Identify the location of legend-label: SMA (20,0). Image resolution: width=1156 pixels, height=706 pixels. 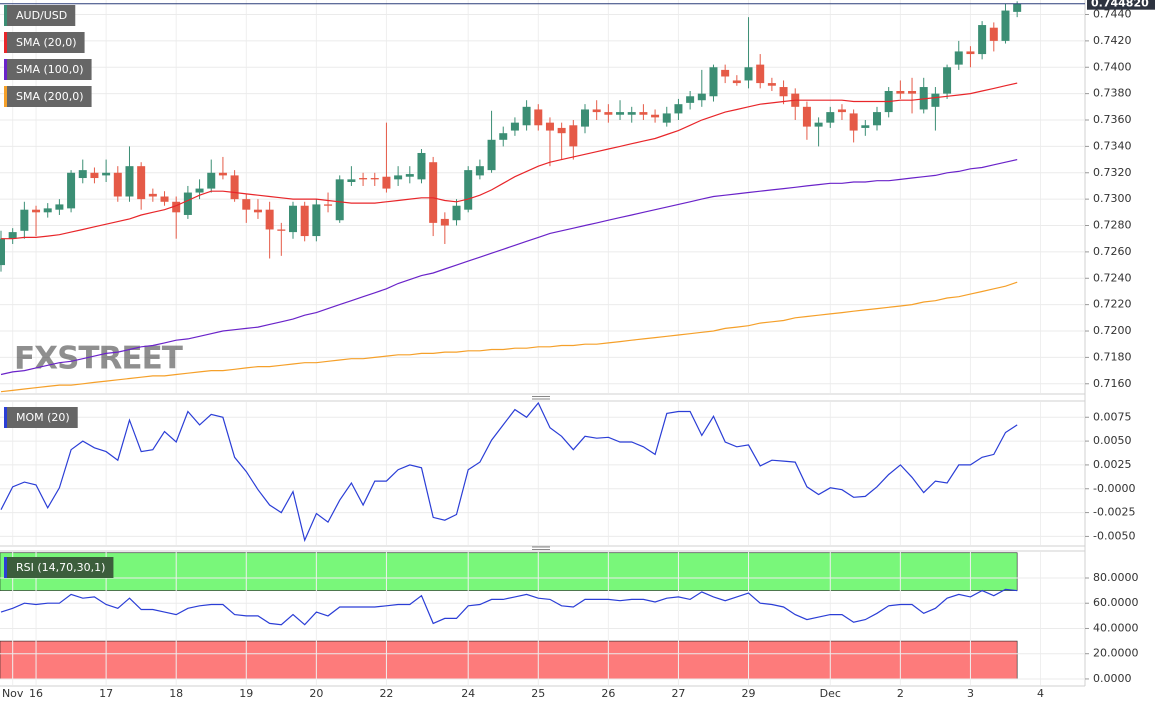
(46, 42).